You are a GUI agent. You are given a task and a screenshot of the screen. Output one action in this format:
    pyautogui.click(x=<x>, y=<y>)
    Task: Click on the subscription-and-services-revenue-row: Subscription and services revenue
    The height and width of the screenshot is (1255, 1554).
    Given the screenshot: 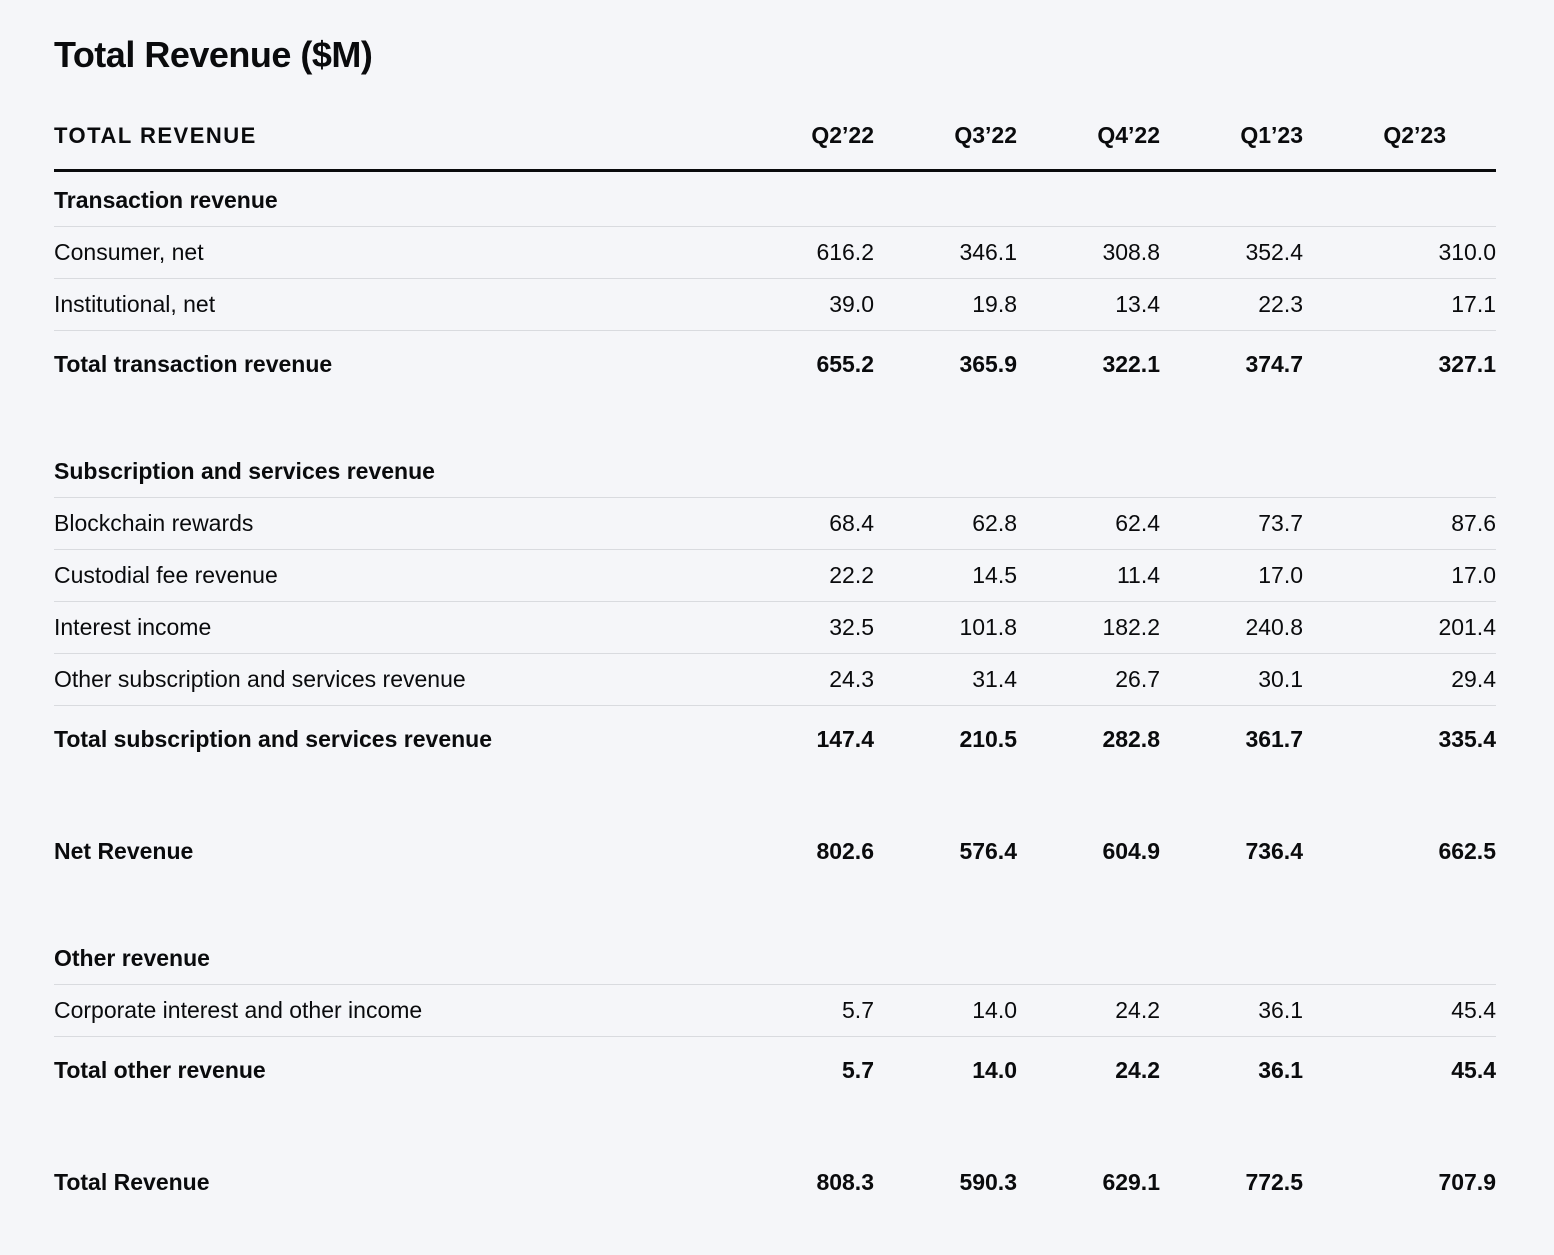 What is the action you would take?
    pyautogui.click(x=775, y=470)
    